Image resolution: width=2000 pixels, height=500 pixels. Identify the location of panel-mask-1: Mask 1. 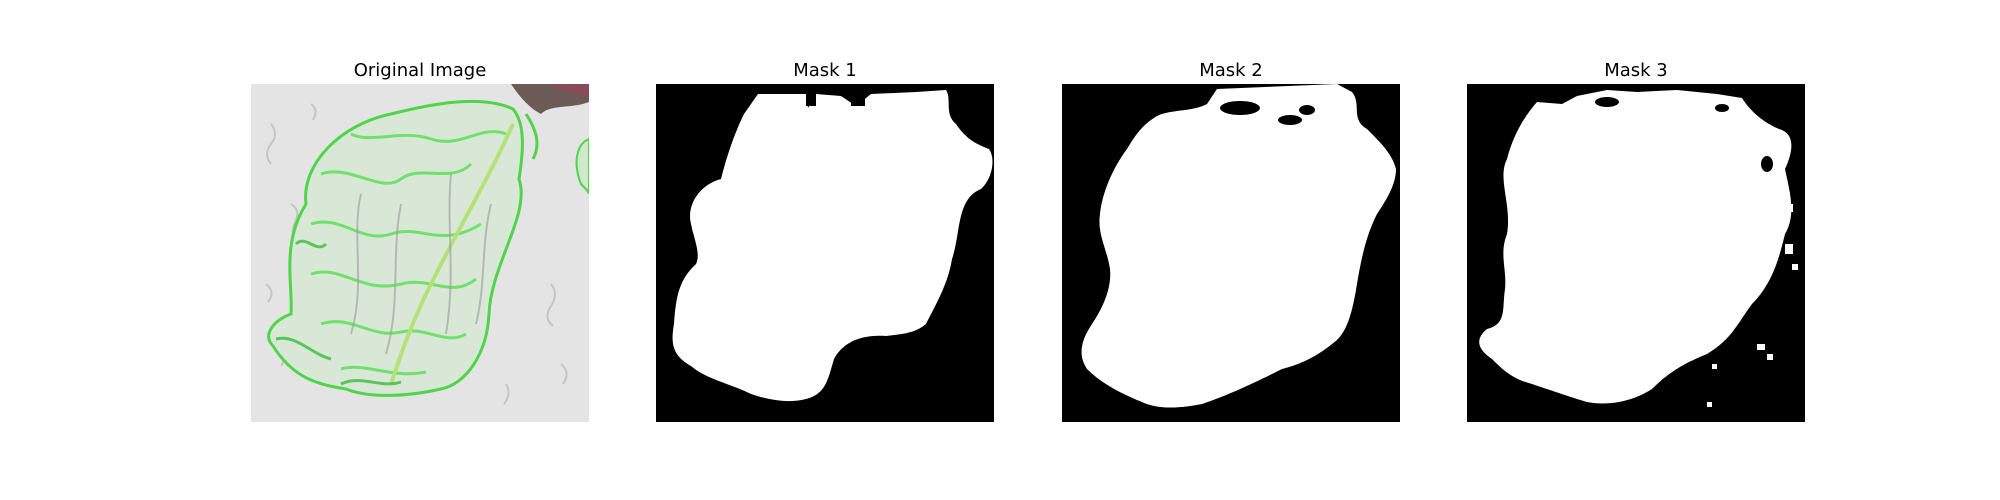
(825, 240).